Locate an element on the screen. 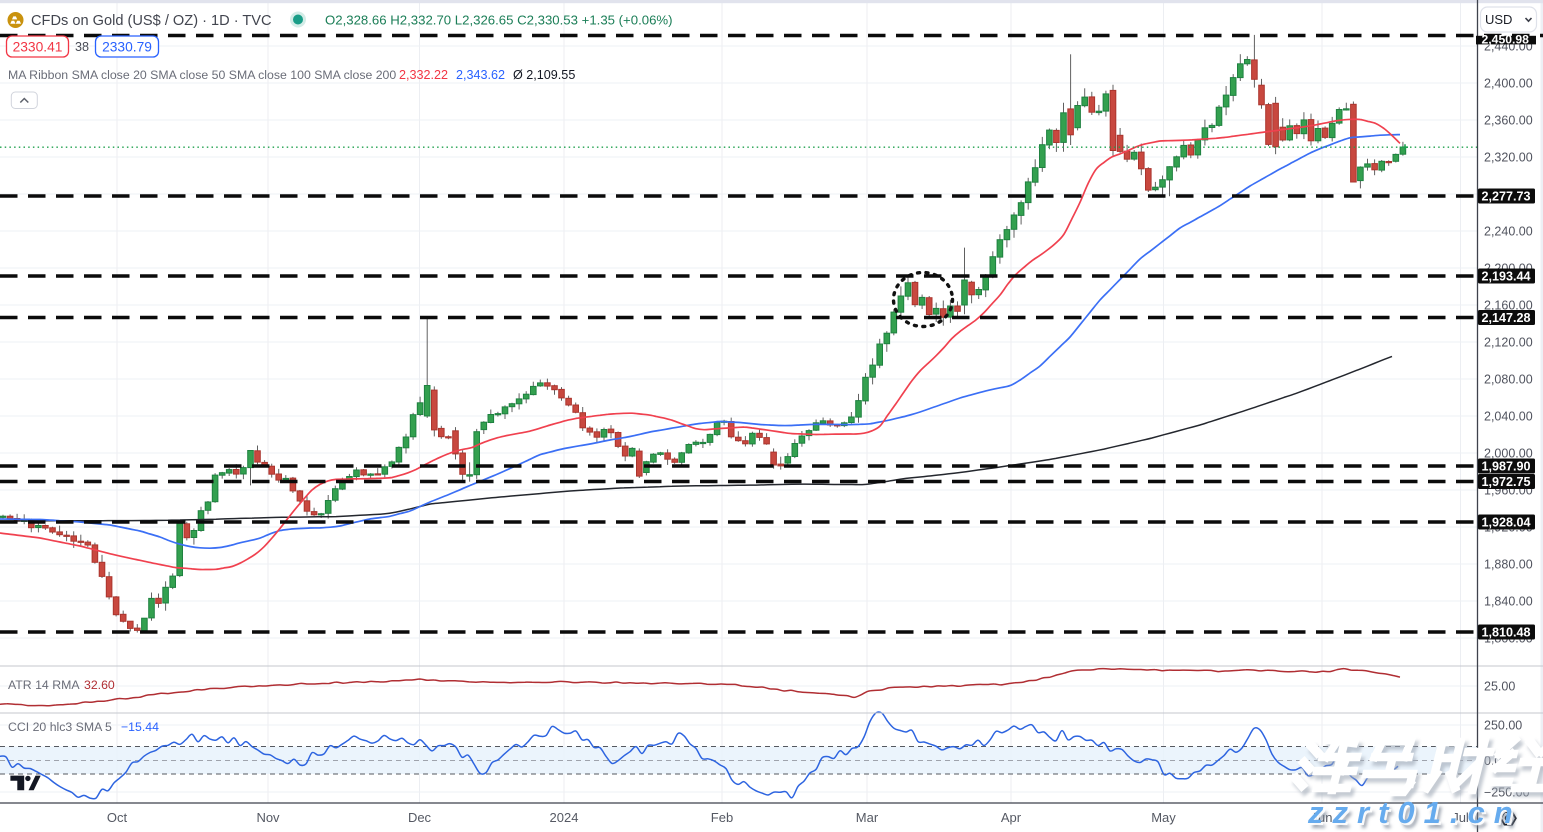 This screenshot has height=832, width=1543. svg-text: CCI 20 hlc3 SMA 5 is located at coordinates (60, 727).